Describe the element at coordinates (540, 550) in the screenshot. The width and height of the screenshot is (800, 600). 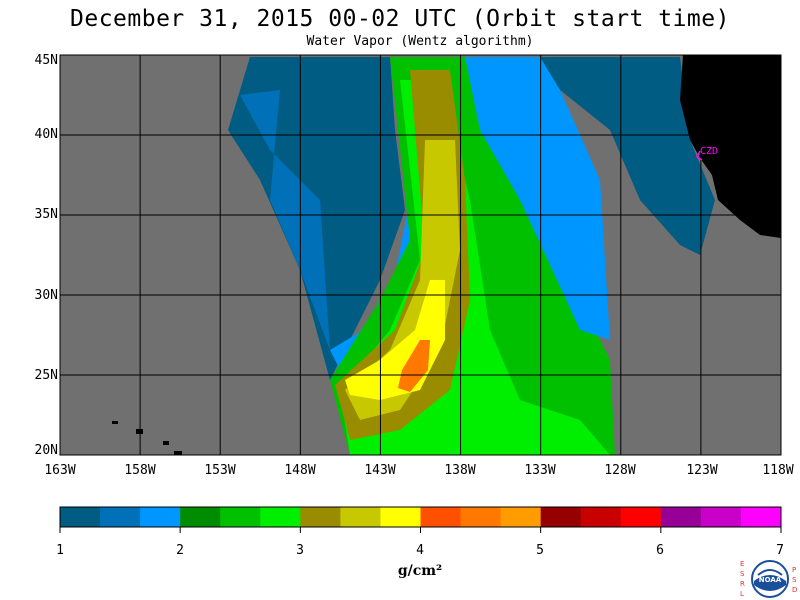
I see `colorbar-tick-5: 5` at that location.